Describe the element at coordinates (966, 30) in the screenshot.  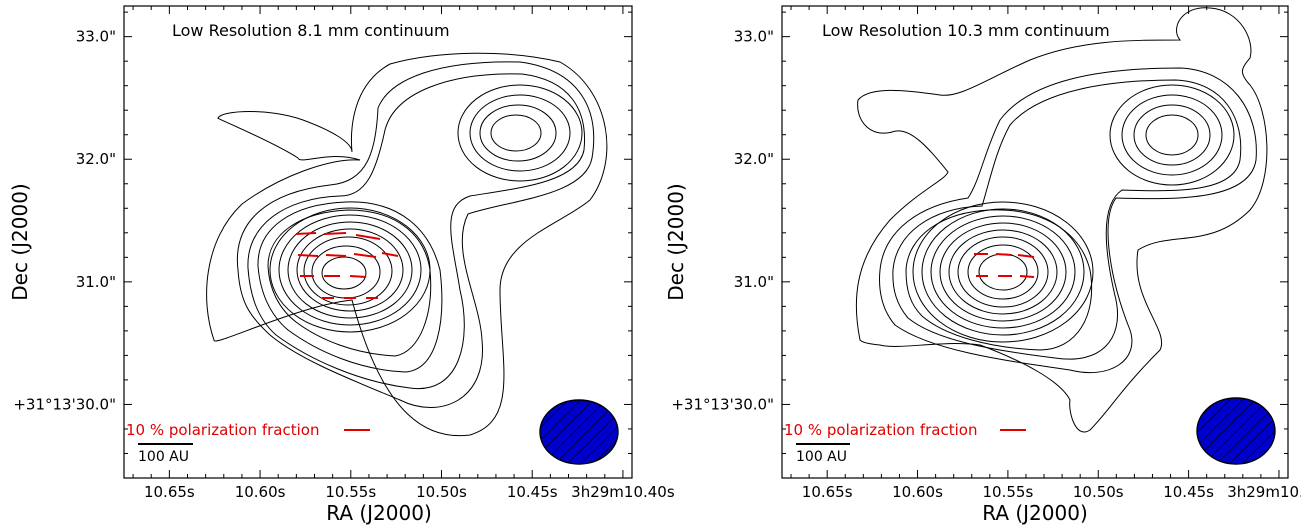
I see `panel-title: Low Resolution 10.3 mm continuum` at that location.